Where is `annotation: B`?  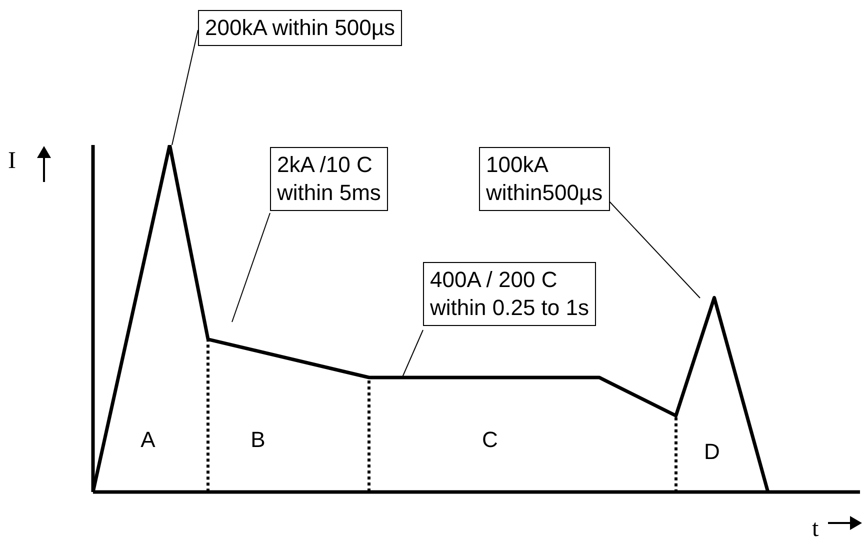 annotation: B is located at coordinates (258, 440).